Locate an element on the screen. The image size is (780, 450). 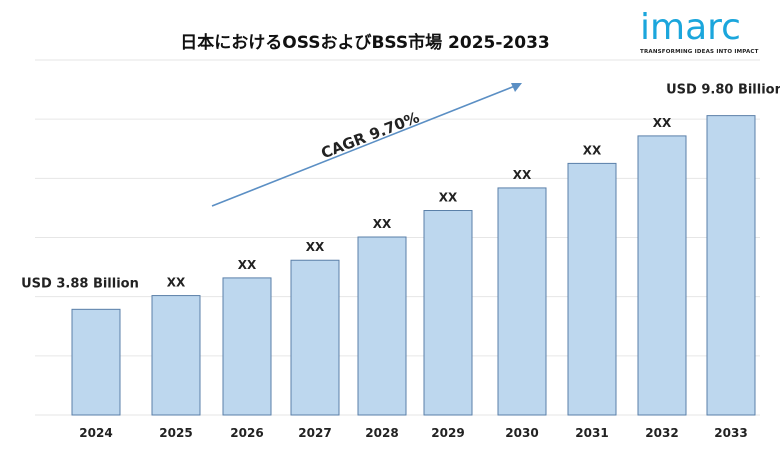
cagr-arrow-line is located at coordinates (363, 146).